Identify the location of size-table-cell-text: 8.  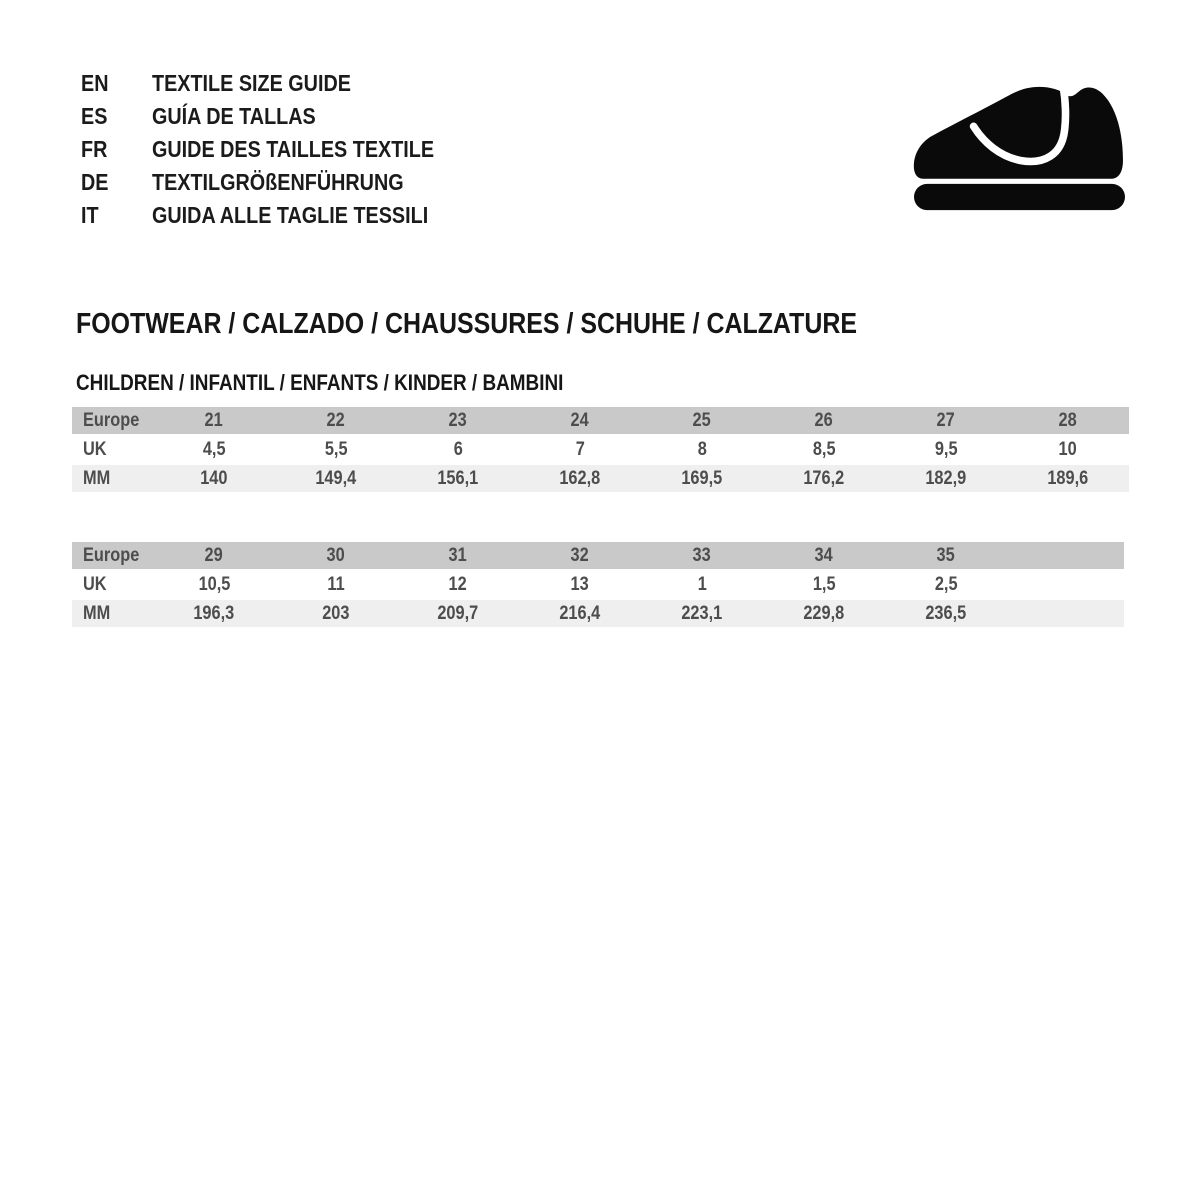
(702, 449).